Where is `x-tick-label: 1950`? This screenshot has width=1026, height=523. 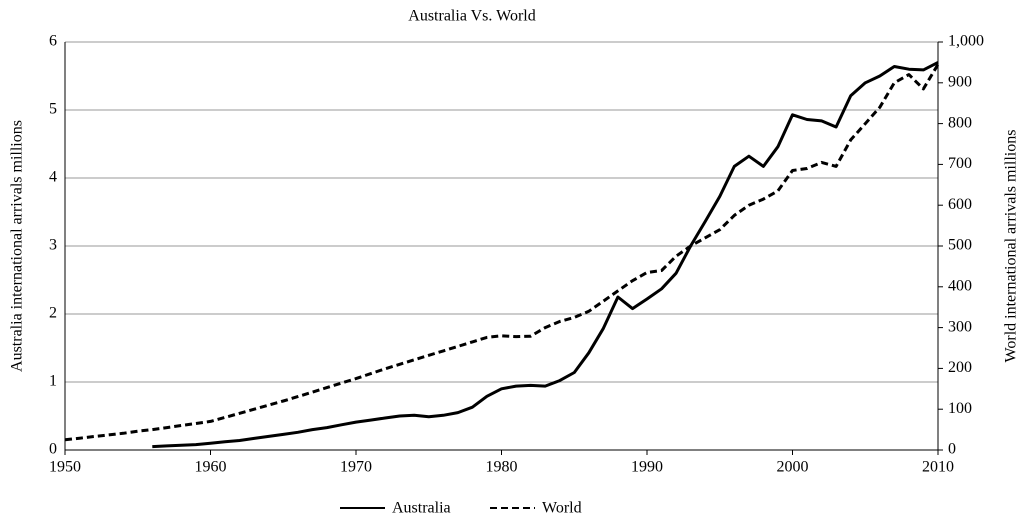
x-tick-label: 1950 is located at coordinates (65, 467).